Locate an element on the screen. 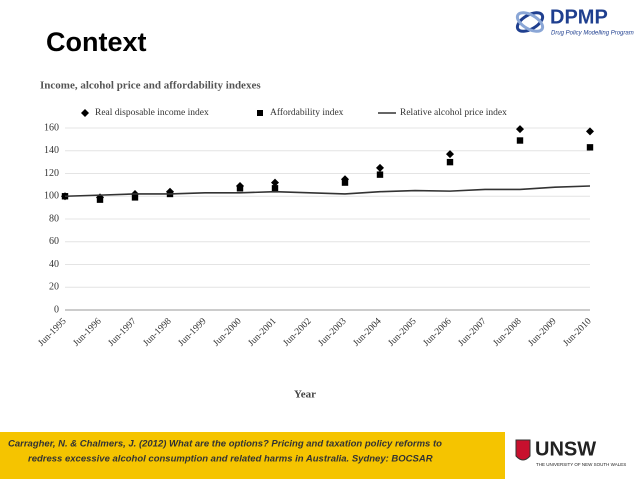 Image resolution: width=638 pixels, height=479 pixels. y-tick-label: 0 is located at coordinates (56, 309).